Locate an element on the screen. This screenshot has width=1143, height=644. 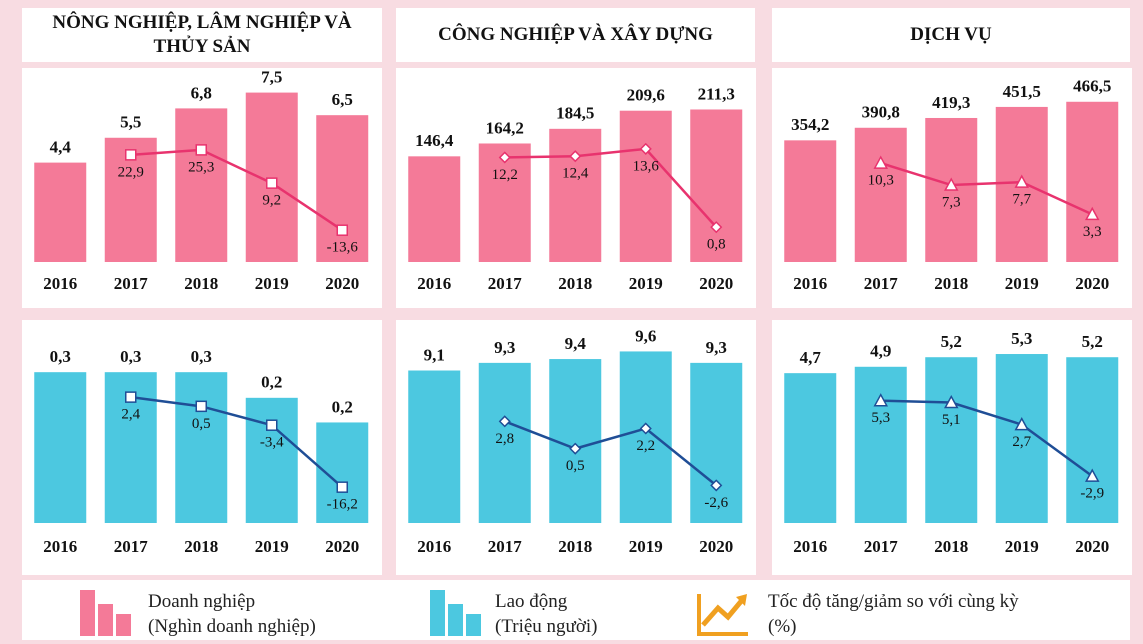
bar-value-label: 419,3 is located at coordinates (951, 102).